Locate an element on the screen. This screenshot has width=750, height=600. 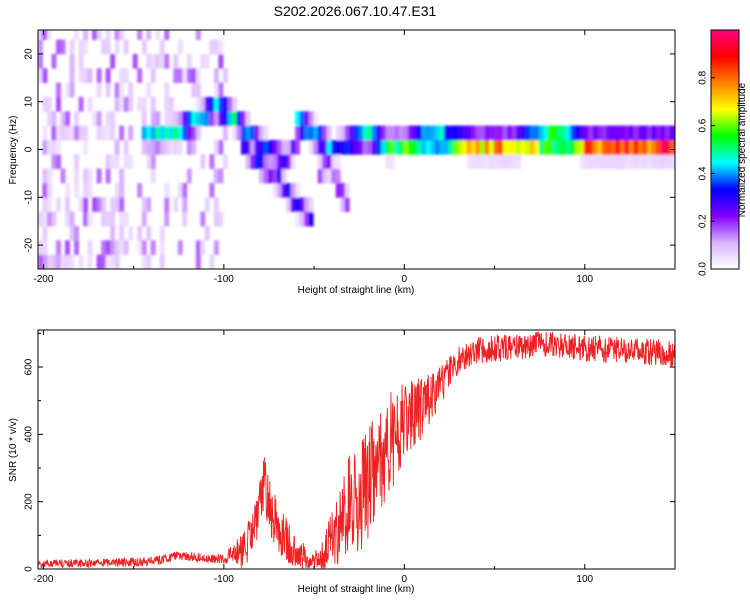
colorbar-gradient is located at coordinates (725, 149).